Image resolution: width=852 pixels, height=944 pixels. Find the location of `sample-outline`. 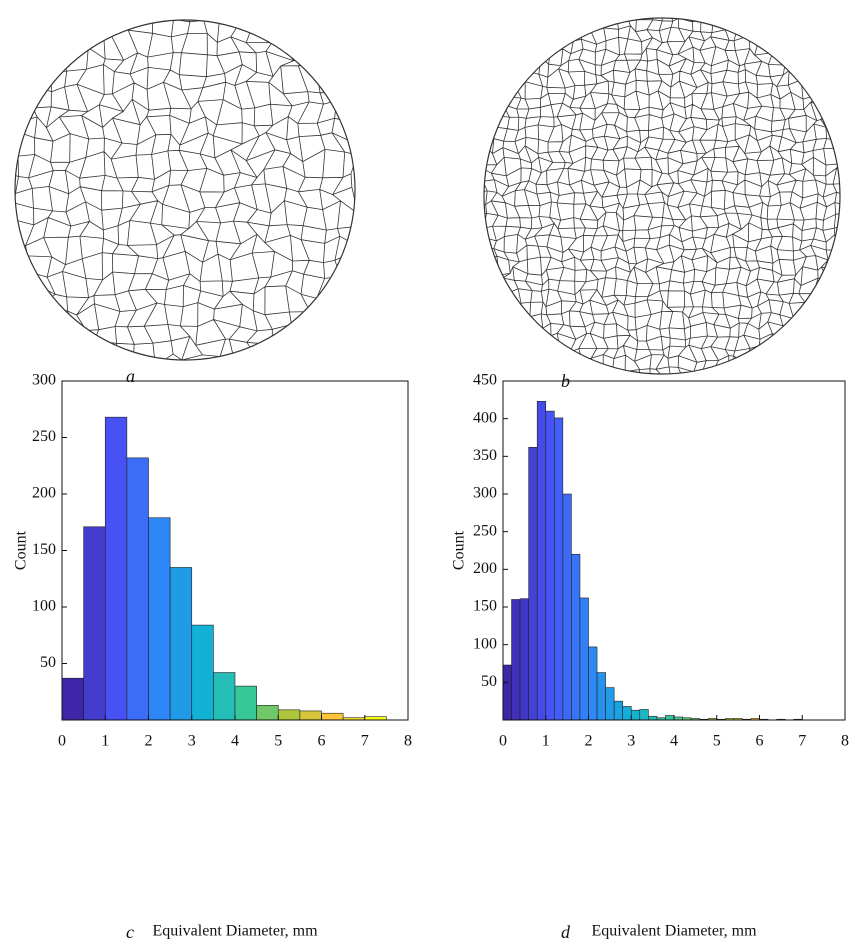

sample-outline is located at coordinates (185, 190).